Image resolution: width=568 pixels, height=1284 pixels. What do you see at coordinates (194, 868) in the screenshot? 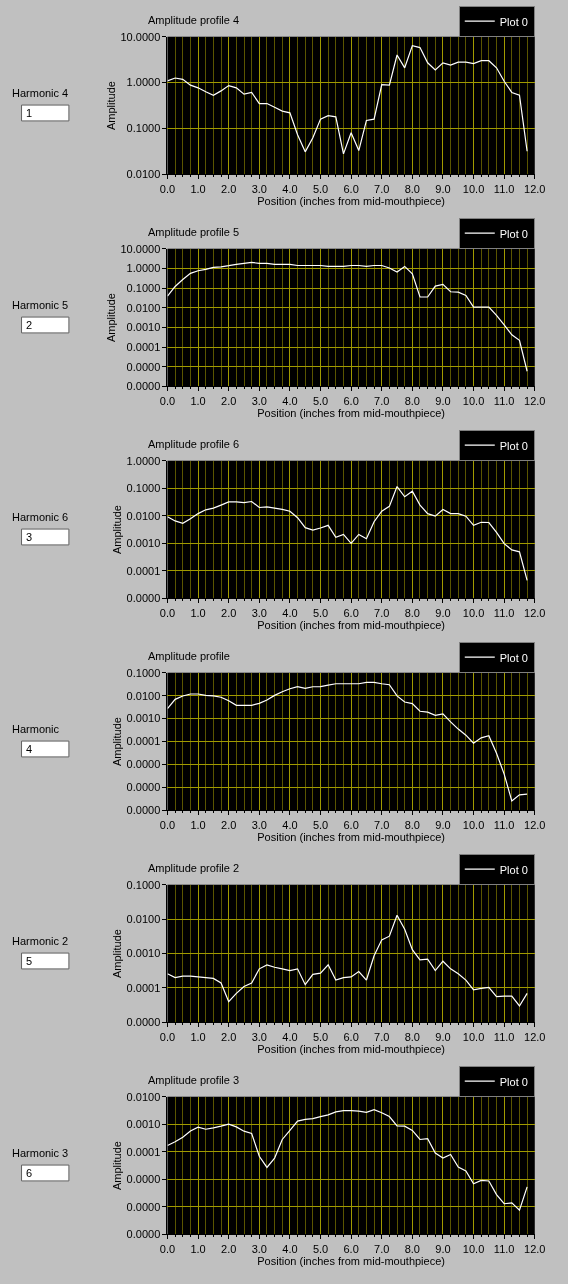
I see `chart-title: Amplitude profile 2` at bounding box center [194, 868].